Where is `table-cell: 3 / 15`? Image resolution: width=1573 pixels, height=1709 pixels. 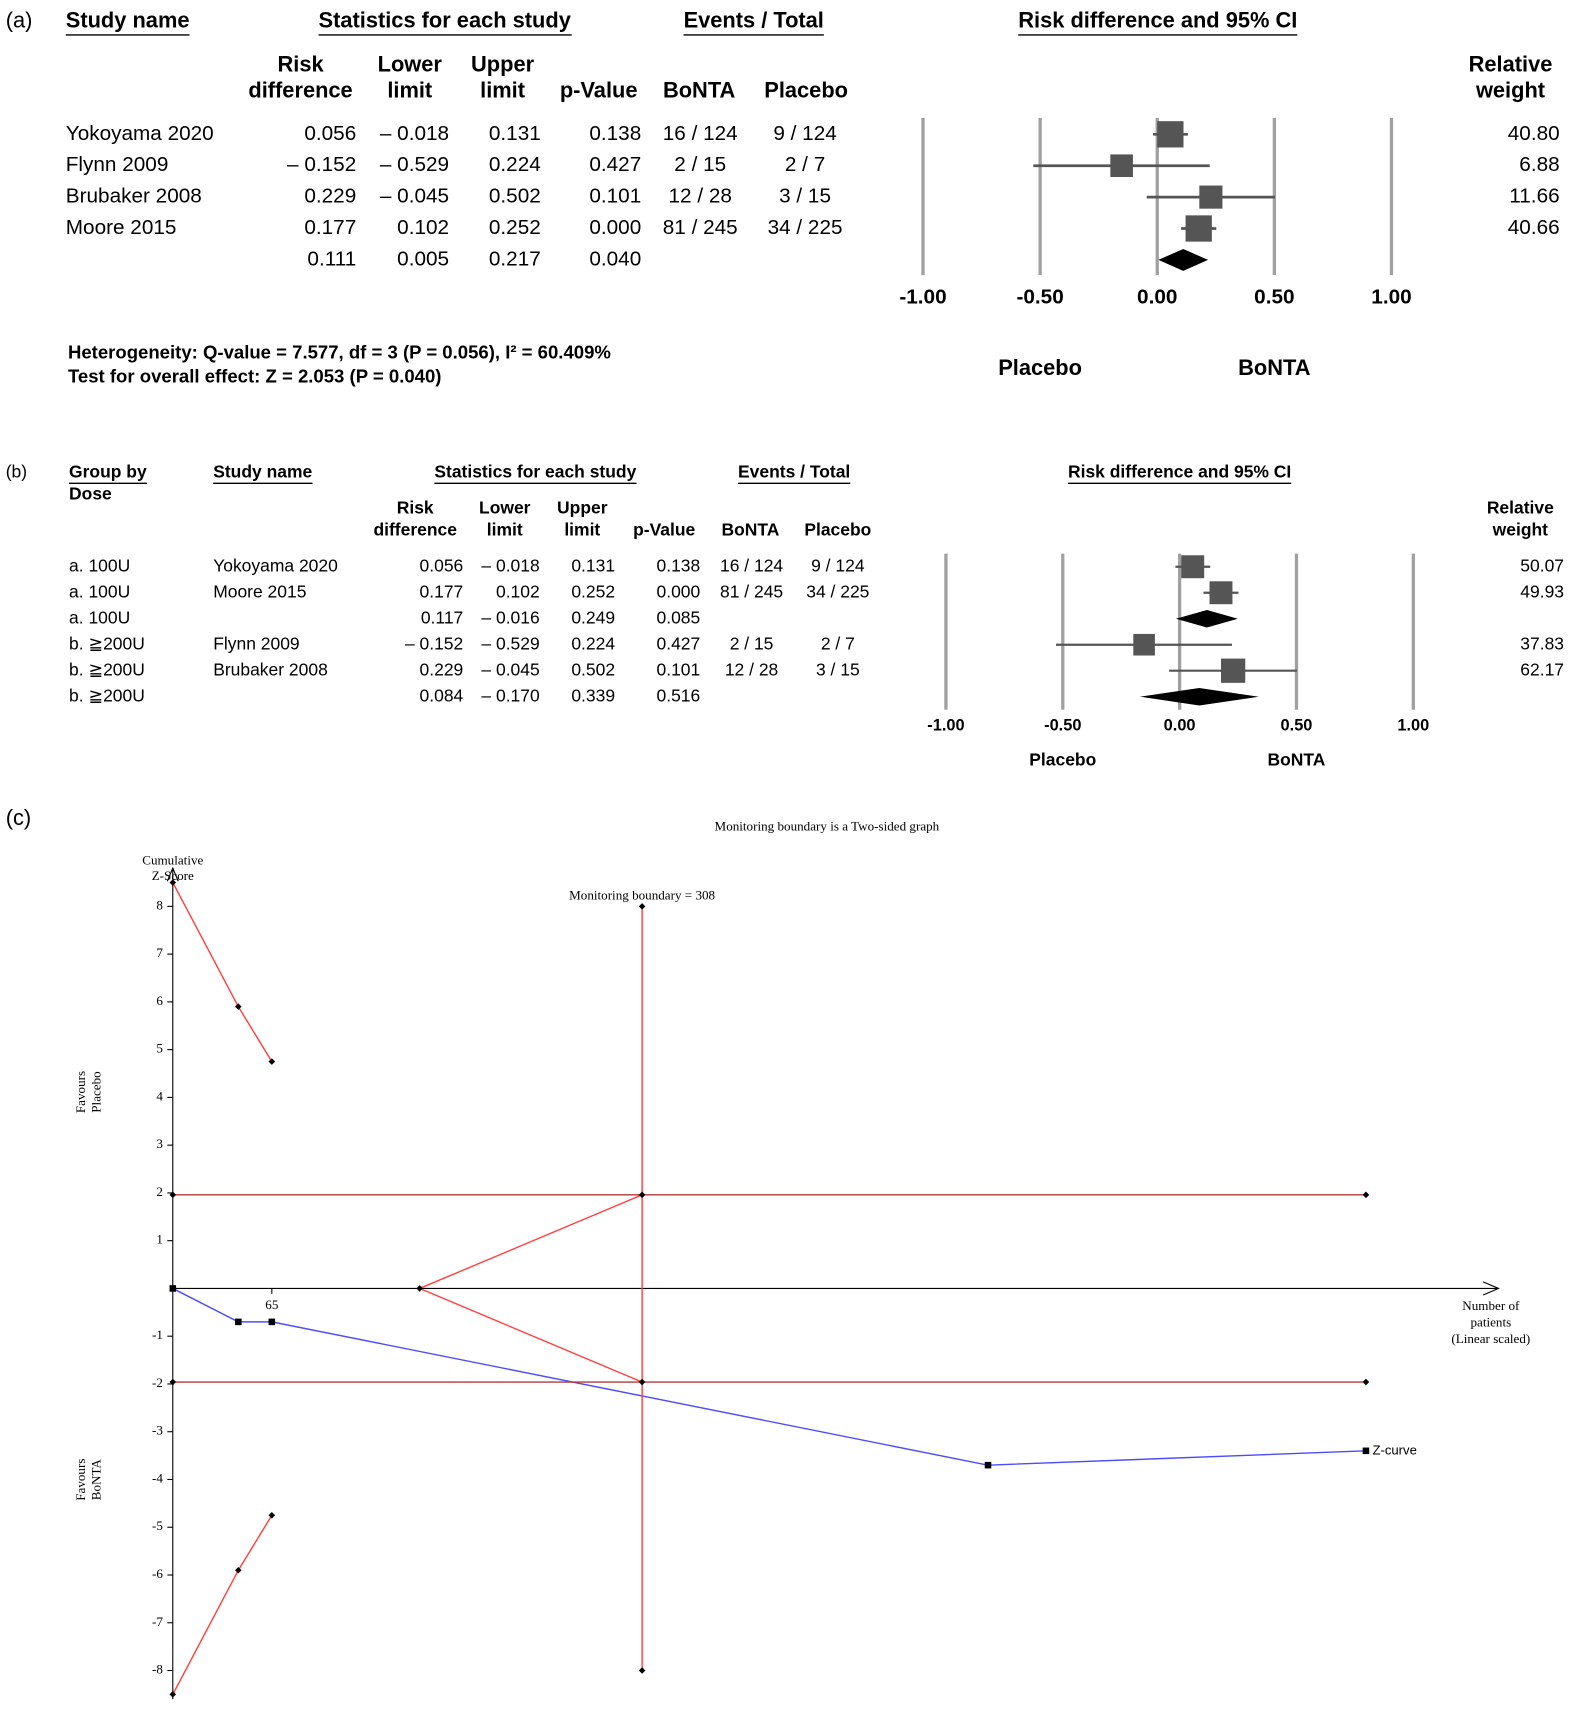
table-cell: 3 / 15 is located at coordinates (838, 669).